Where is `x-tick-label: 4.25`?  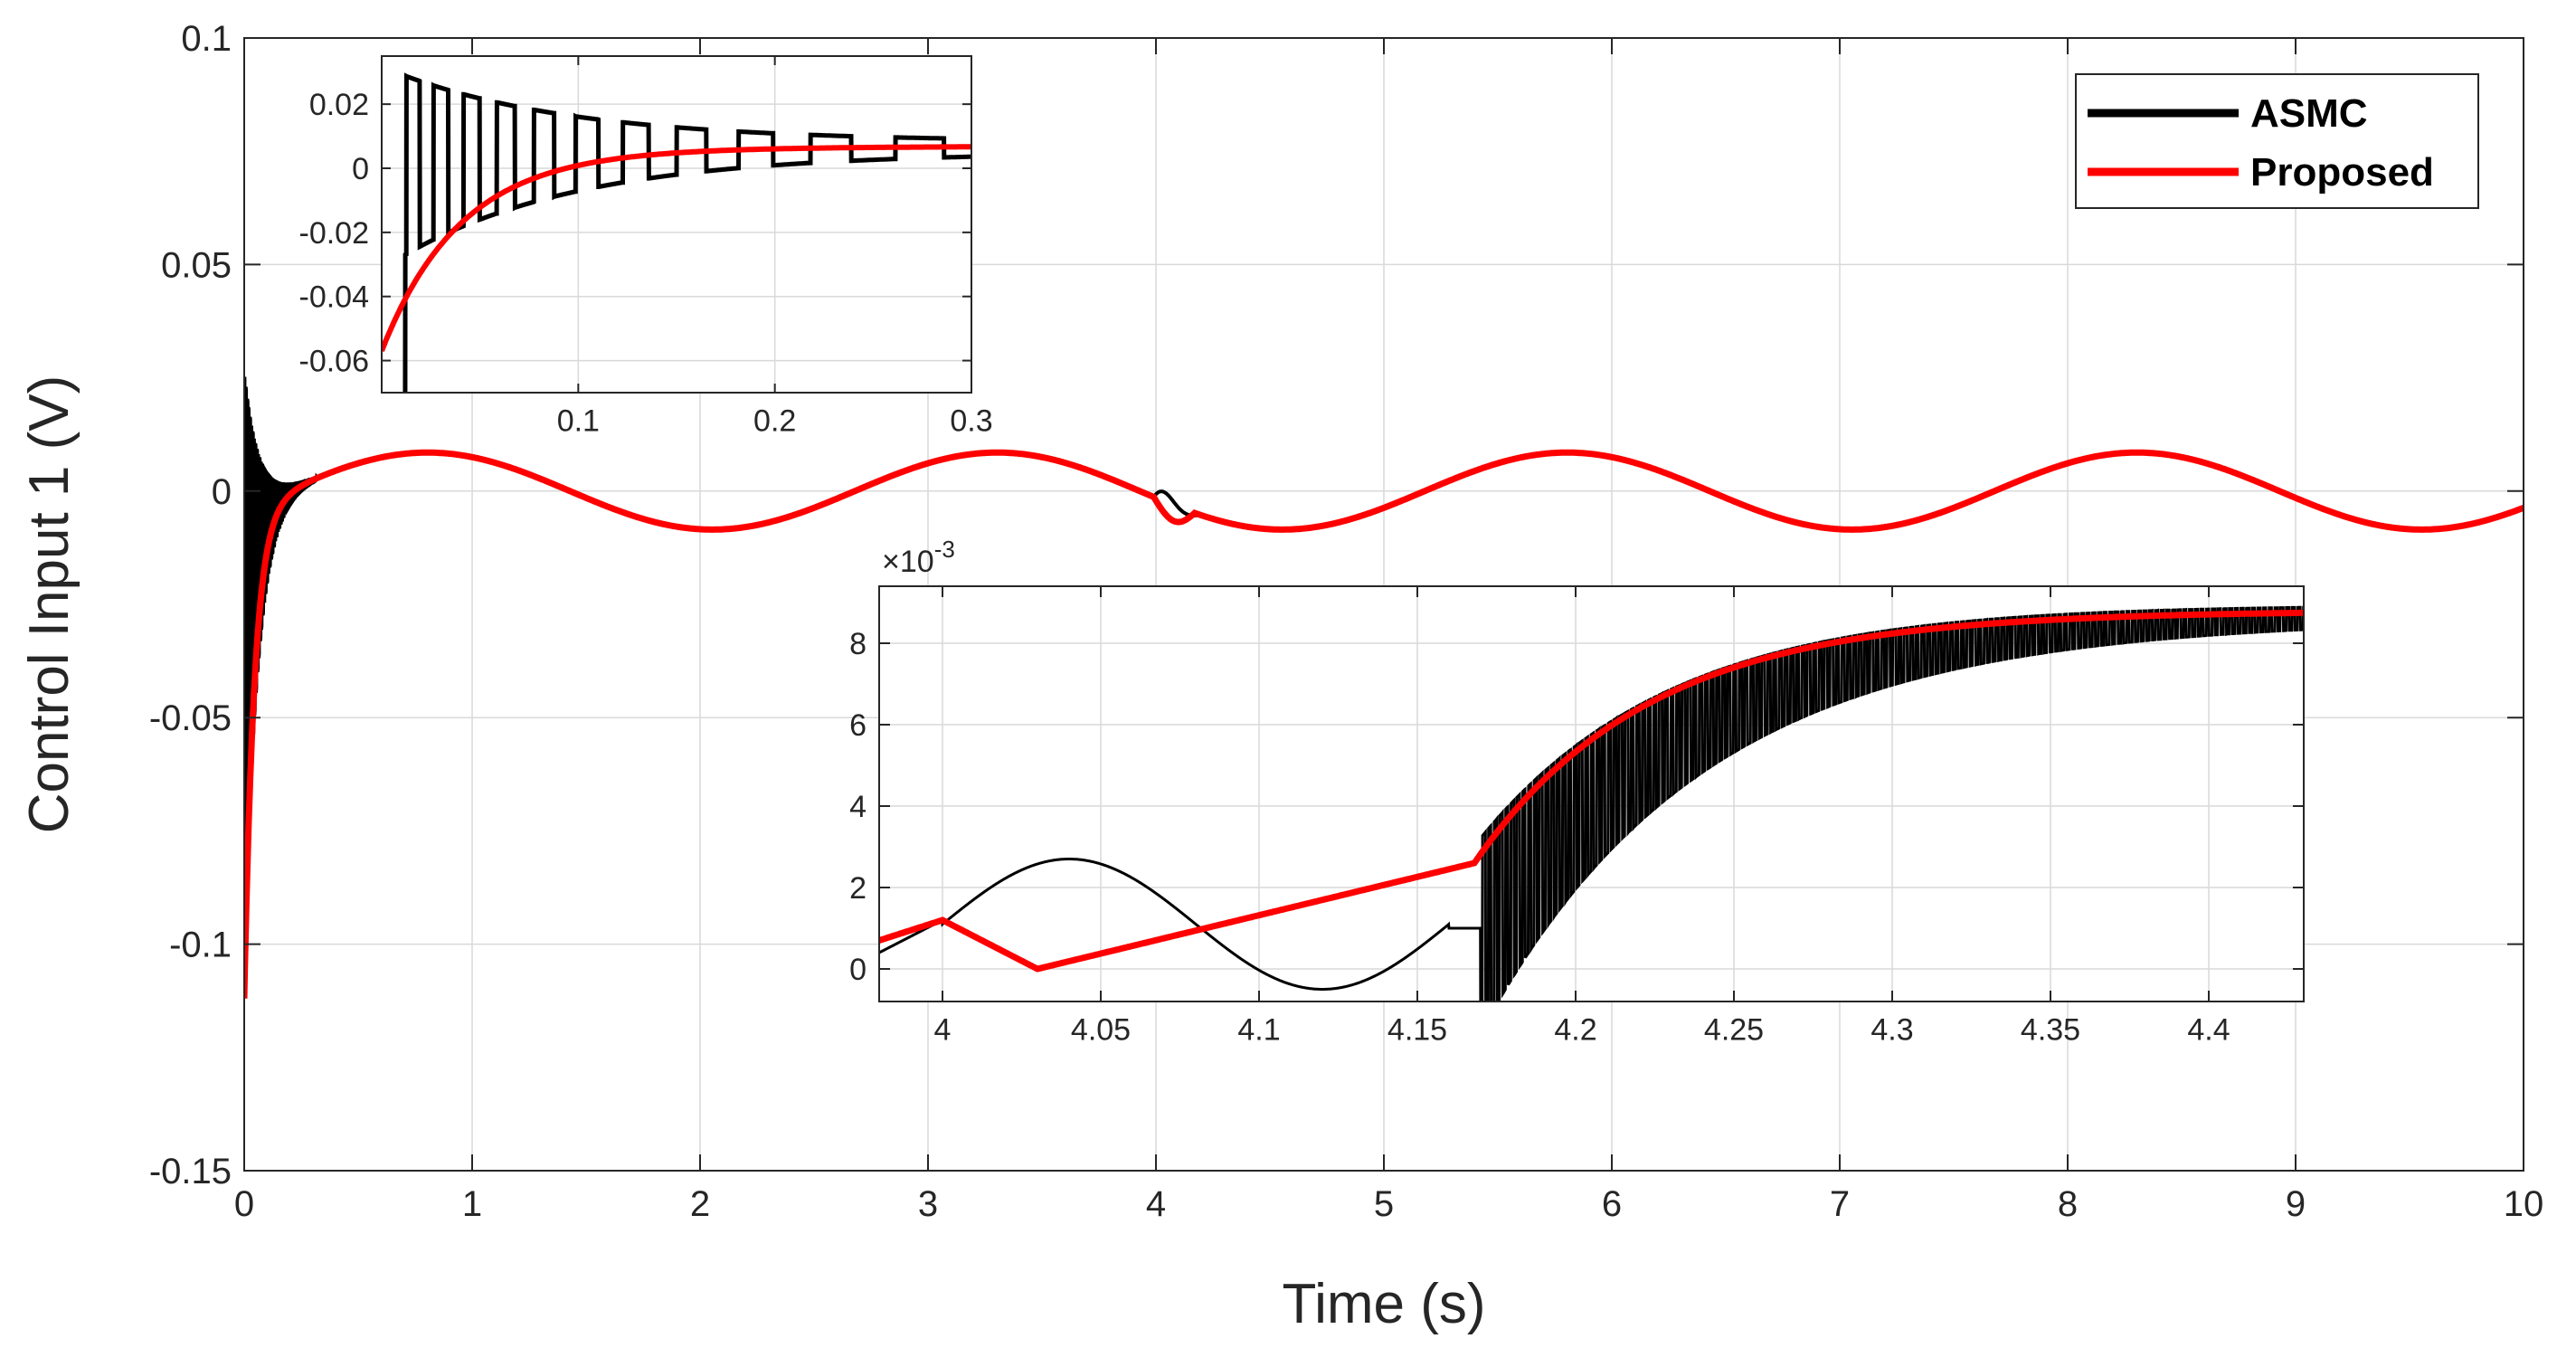
x-tick-label: 4.25 is located at coordinates (1734, 1030).